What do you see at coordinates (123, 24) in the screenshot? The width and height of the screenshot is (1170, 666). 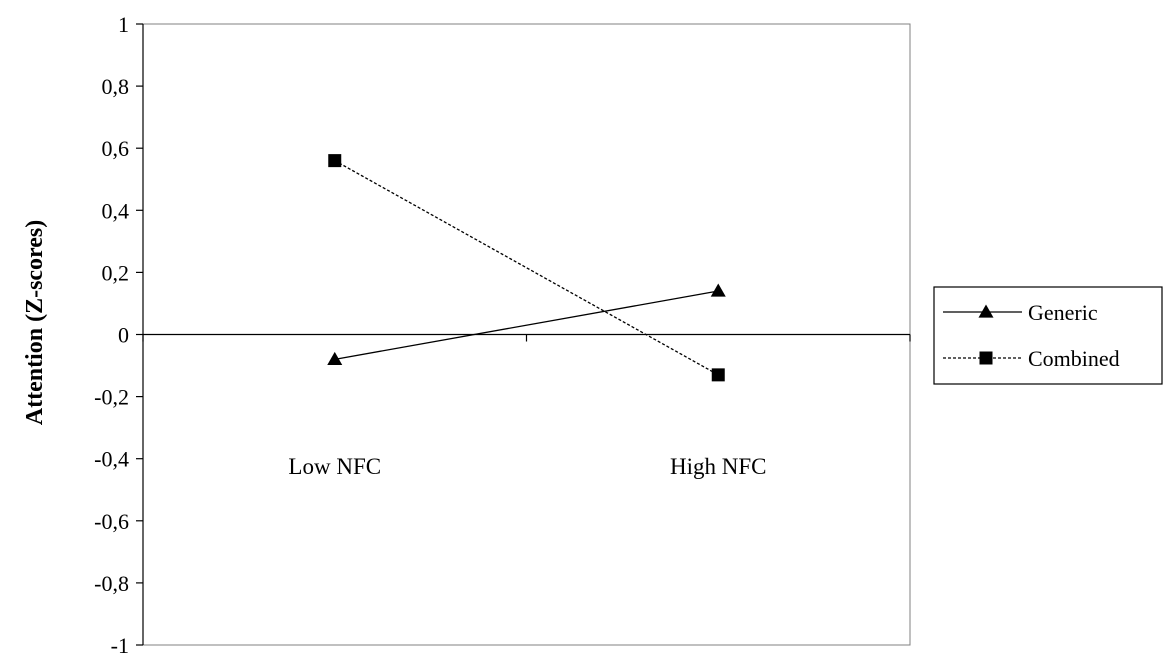 I see `y-tick-label: 1` at bounding box center [123, 24].